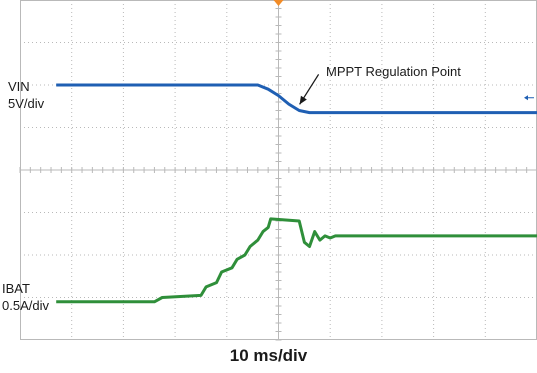  What do you see at coordinates (16, 288) in the screenshot?
I see `ibat-series-label: IBAT` at bounding box center [16, 288].